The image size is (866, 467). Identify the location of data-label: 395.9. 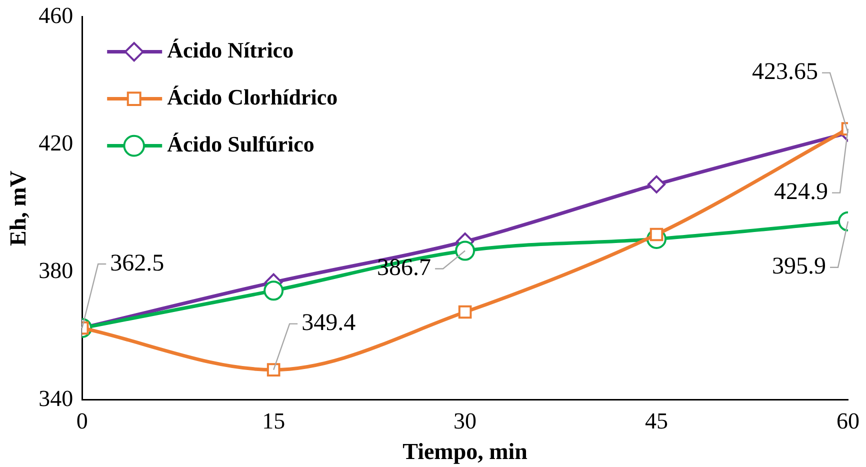
(799, 267).